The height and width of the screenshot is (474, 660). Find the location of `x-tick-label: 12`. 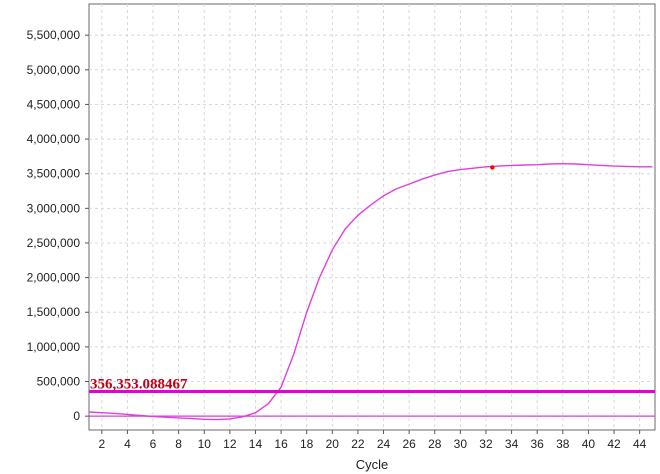

x-tick-label: 12 is located at coordinates (230, 444).